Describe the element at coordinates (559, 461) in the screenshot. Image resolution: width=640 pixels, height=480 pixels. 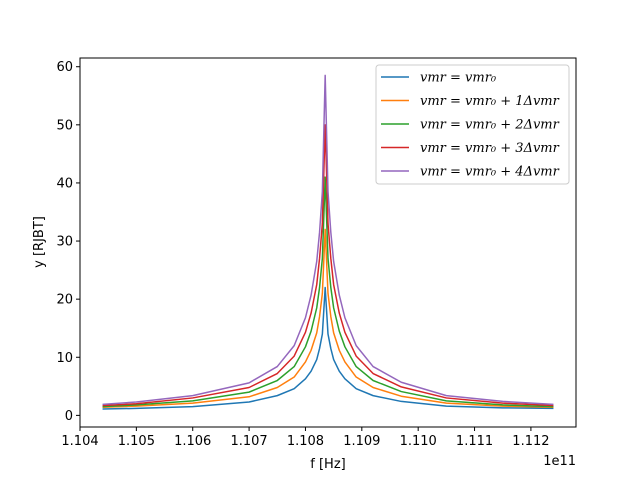
I see `x-axis-offset-label: 1e11` at that location.